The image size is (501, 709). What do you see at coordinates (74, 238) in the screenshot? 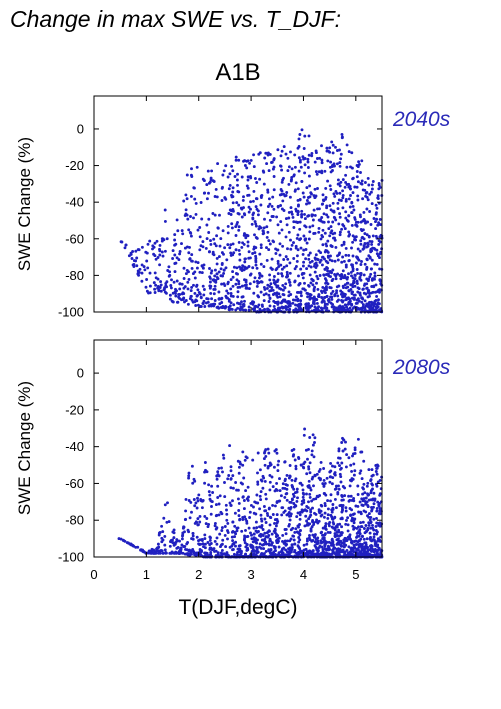
I see `y-tick-label: -60` at bounding box center [74, 238].